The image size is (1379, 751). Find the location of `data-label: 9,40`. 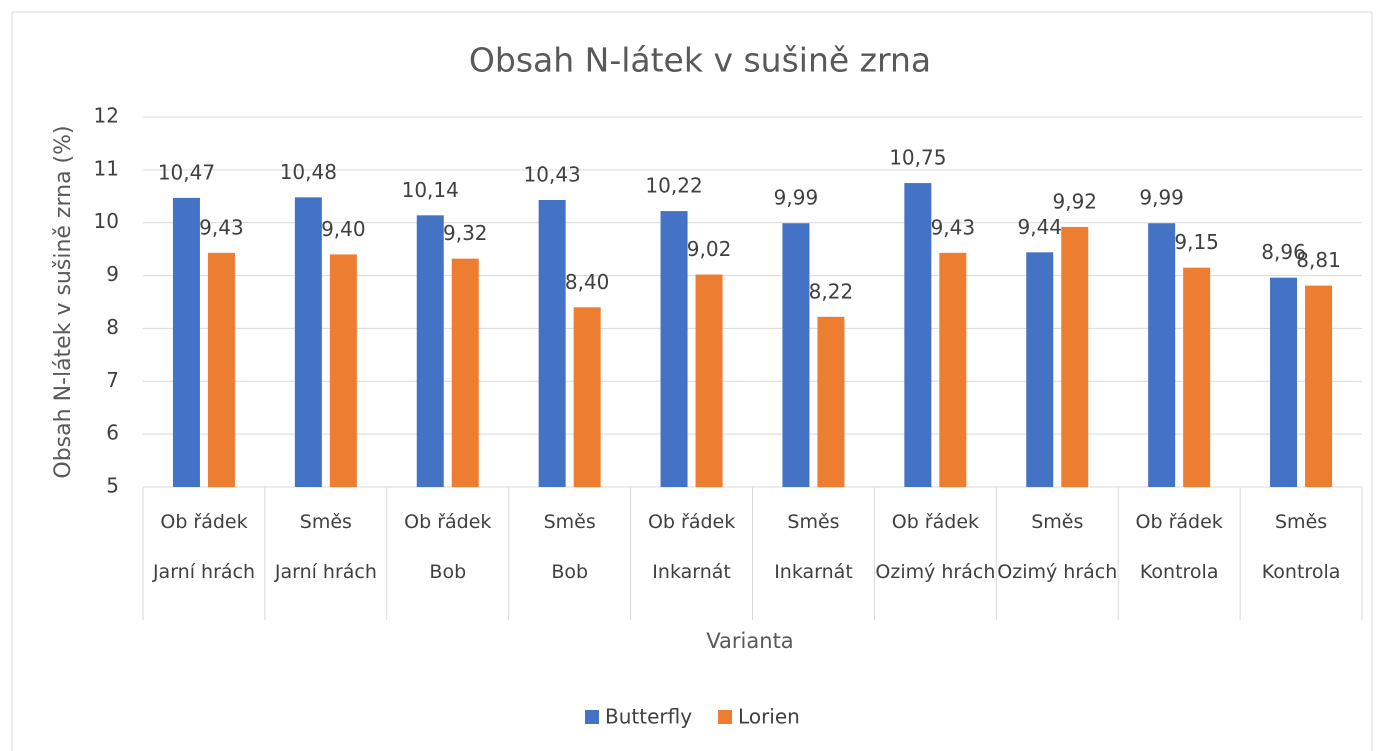

data-label: 9,40 is located at coordinates (343, 229).